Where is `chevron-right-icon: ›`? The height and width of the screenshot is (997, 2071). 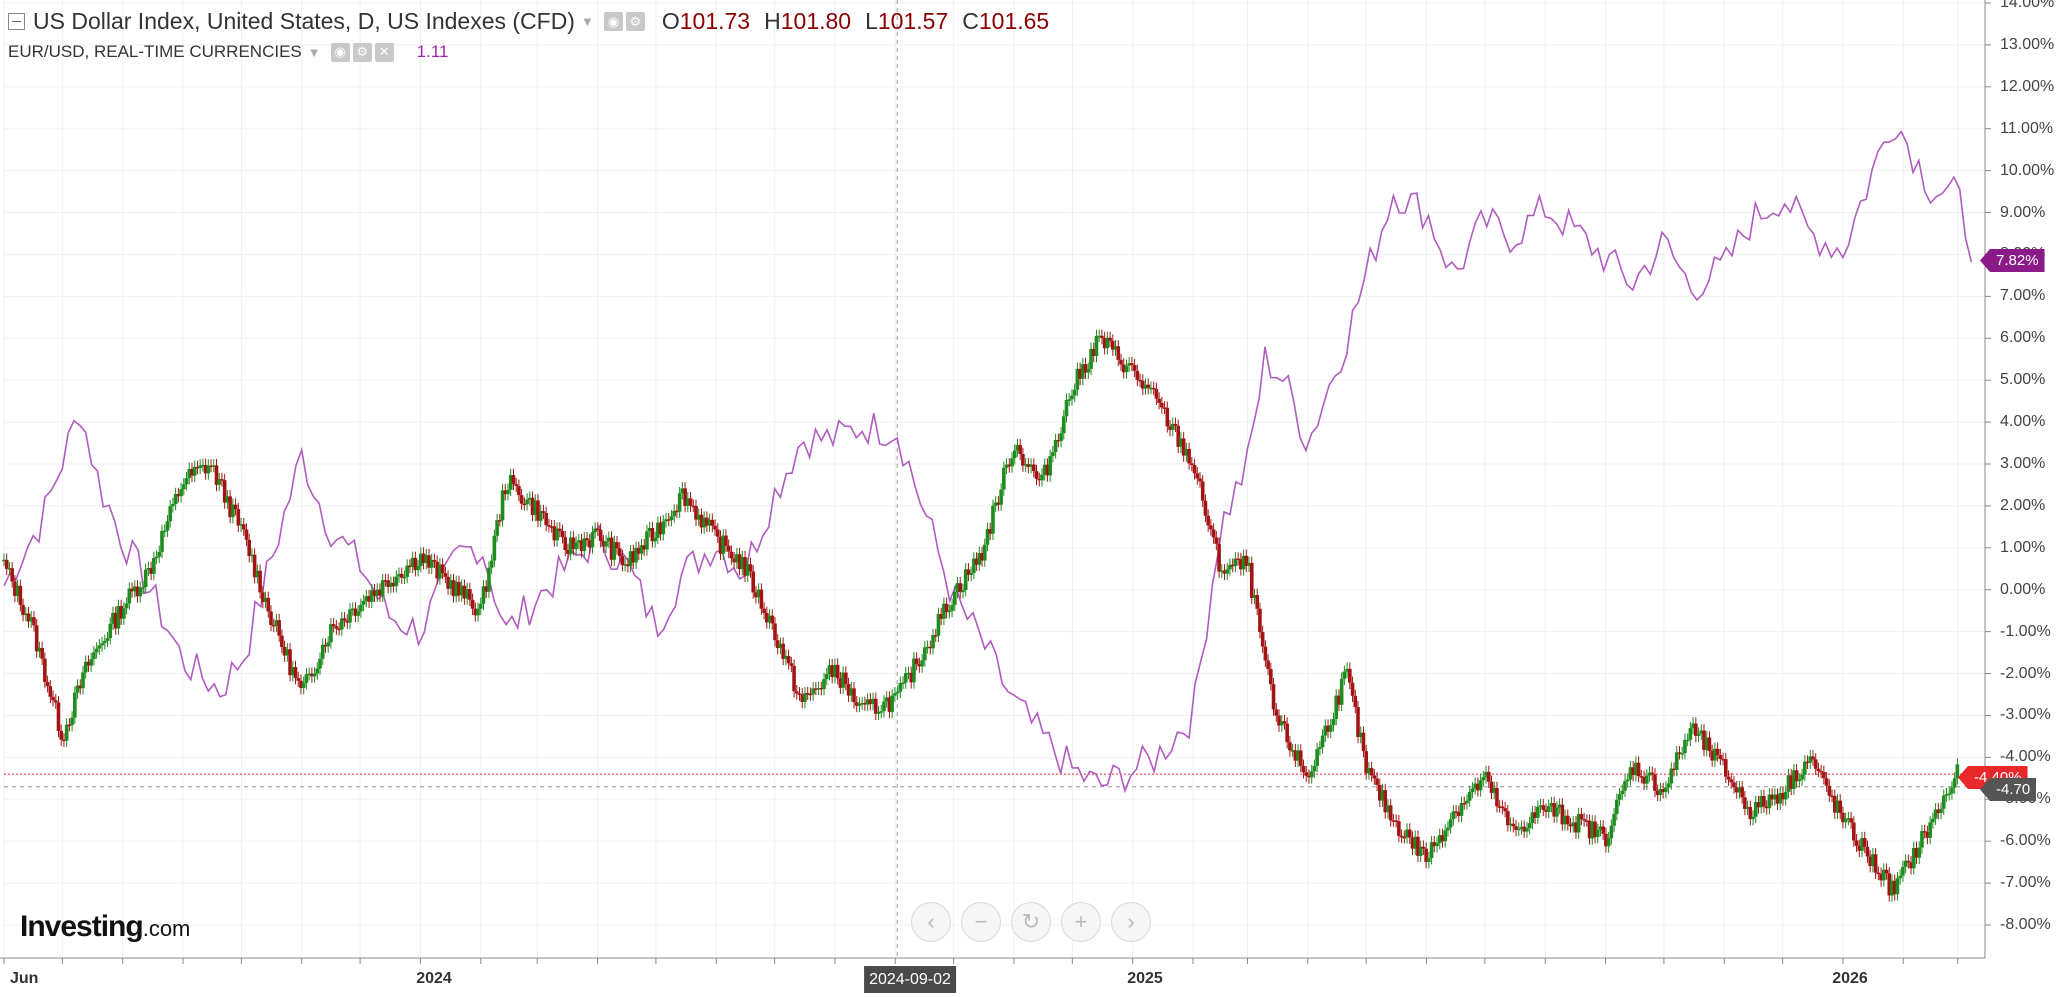
chevron-right-icon: › is located at coordinates (1131, 922).